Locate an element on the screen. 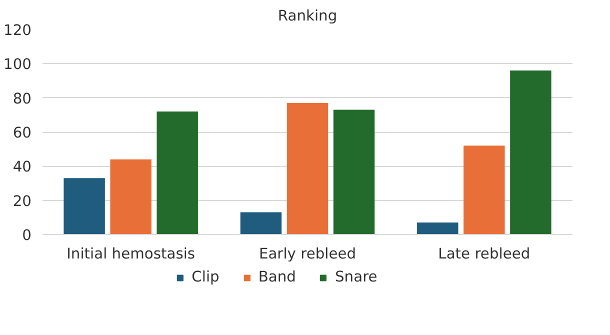 The height and width of the screenshot is (335, 610). x-tick-label: Early rebleed is located at coordinates (307, 254).